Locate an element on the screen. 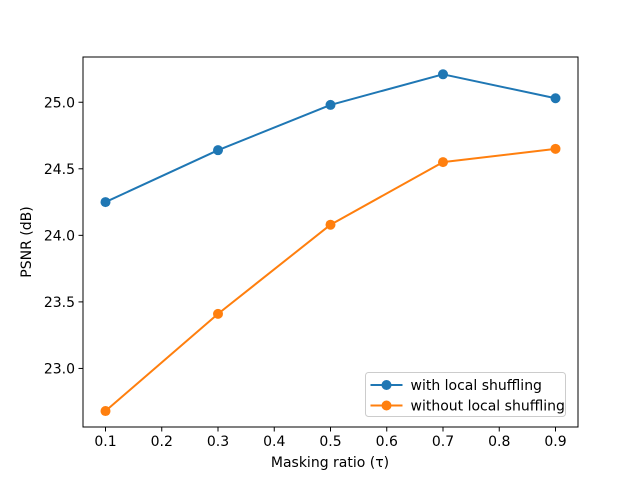 The image size is (640, 484). y-tick-label: 25.0 is located at coordinates (59, 103).